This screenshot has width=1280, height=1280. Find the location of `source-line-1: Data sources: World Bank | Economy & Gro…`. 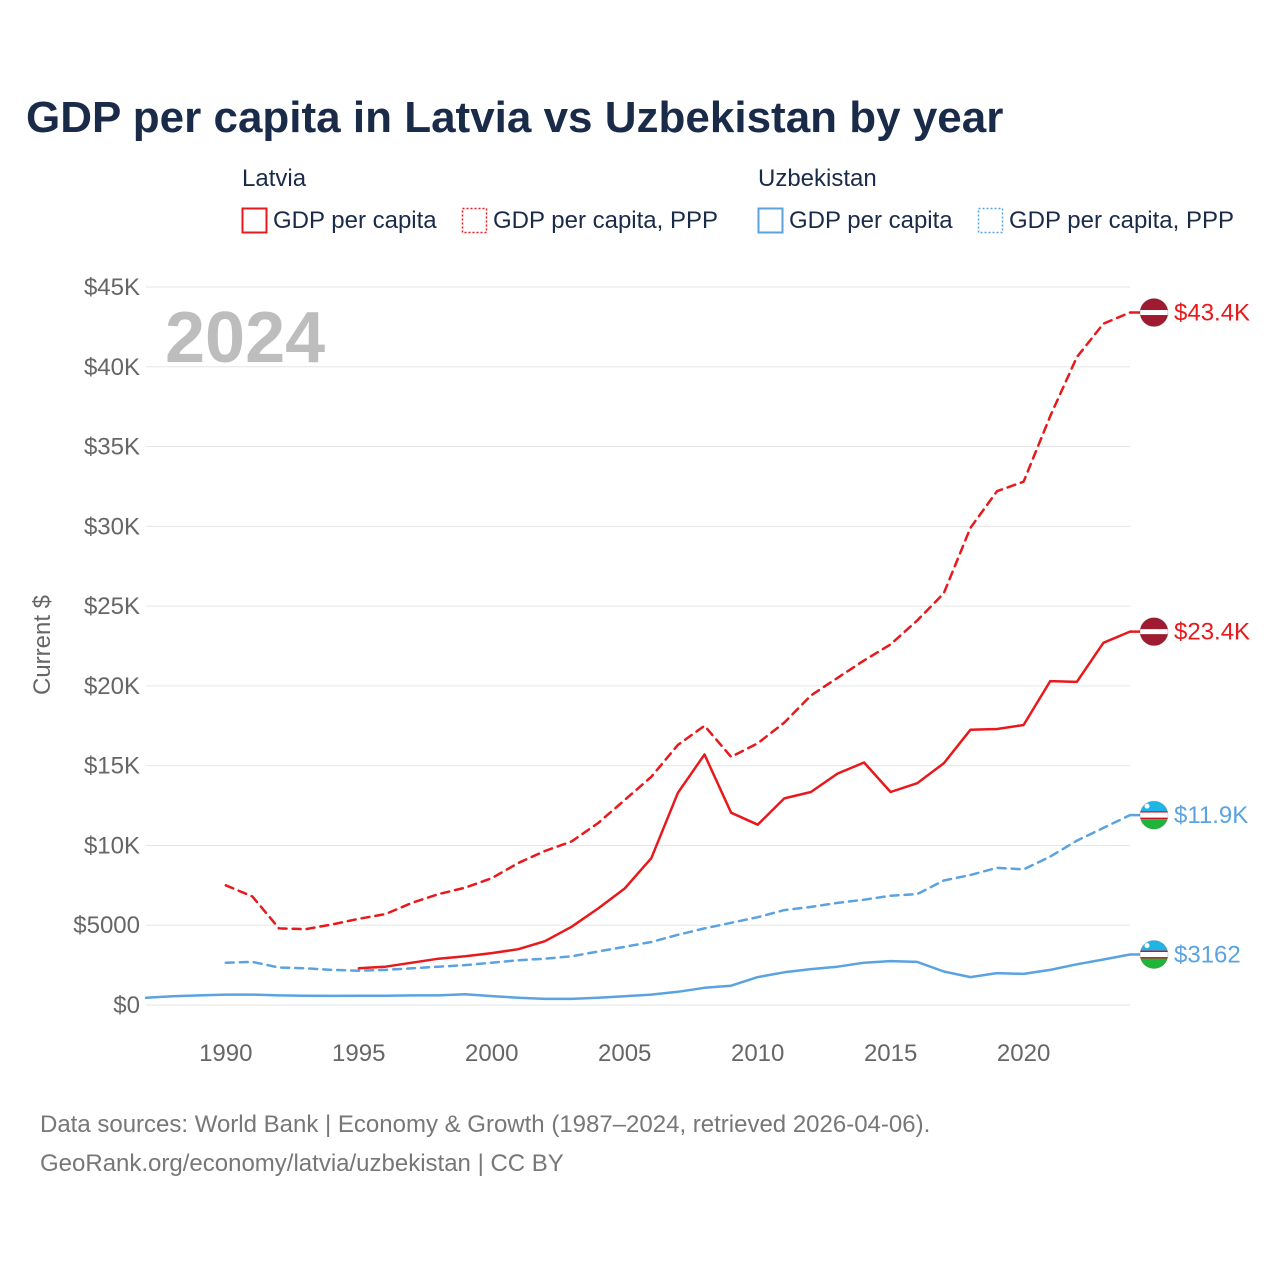

source-line-1: Data sources: World Bank | Economy & Gro… is located at coordinates (485, 1124).